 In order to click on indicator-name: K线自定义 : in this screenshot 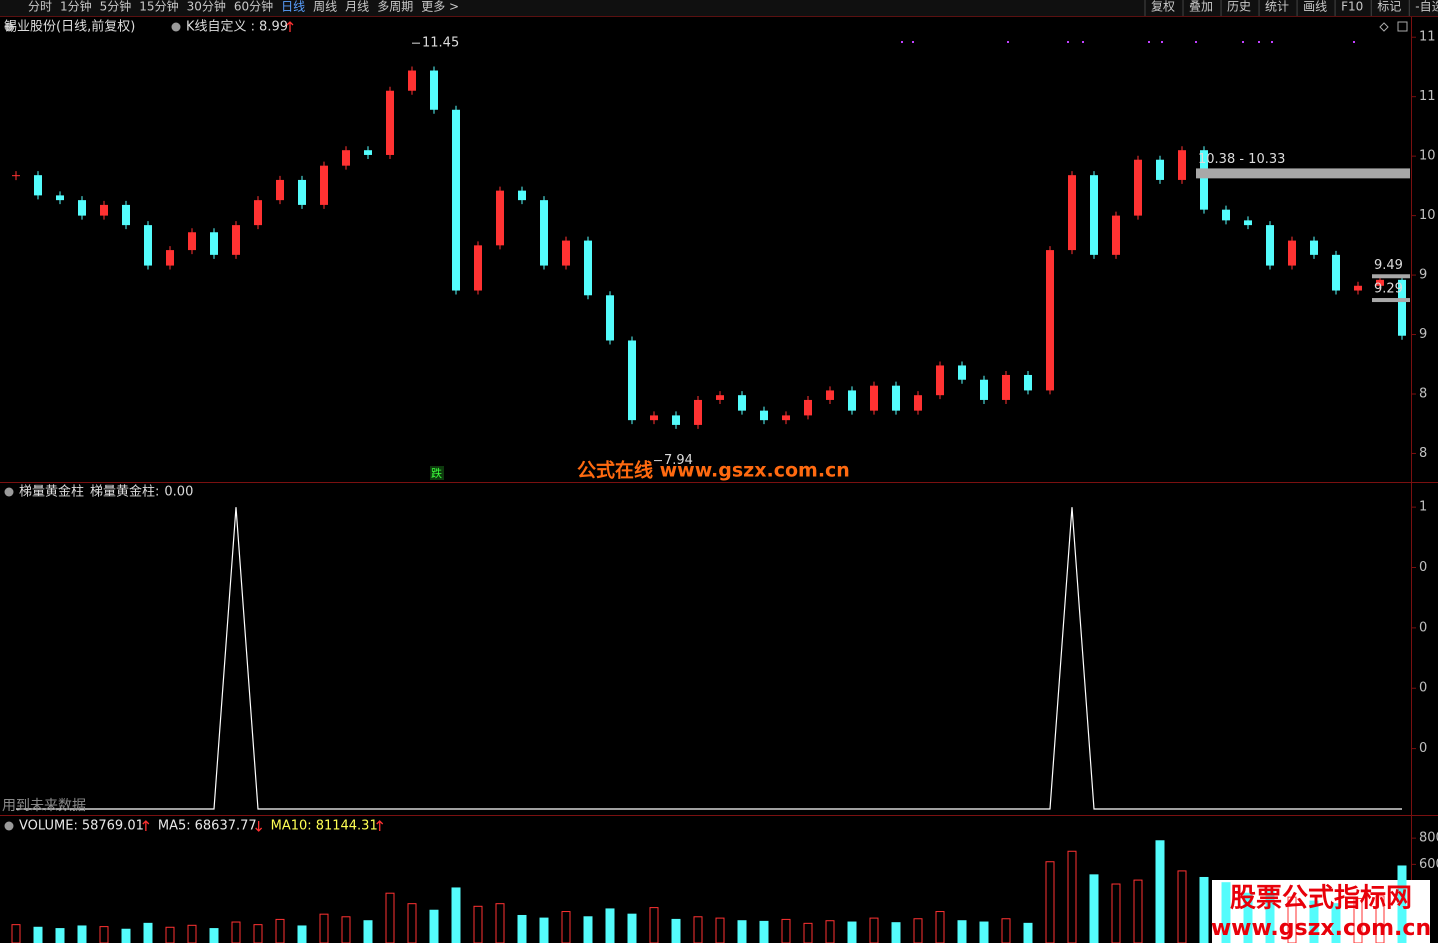, I will do `click(220, 27)`.